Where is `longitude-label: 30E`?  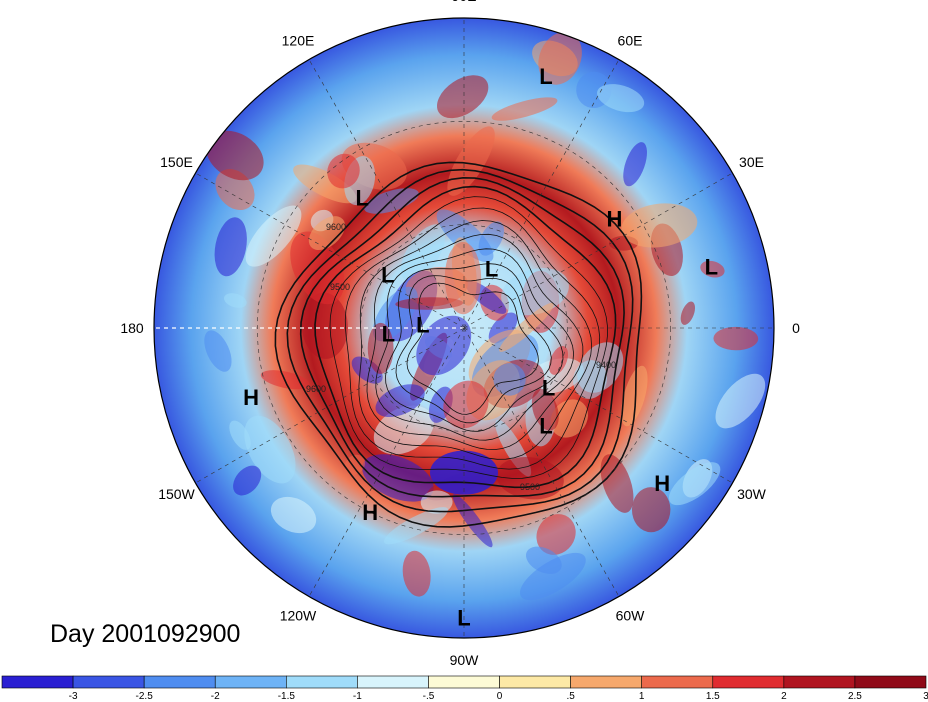 longitude-label: 30E is located at coordinates (751, 162).